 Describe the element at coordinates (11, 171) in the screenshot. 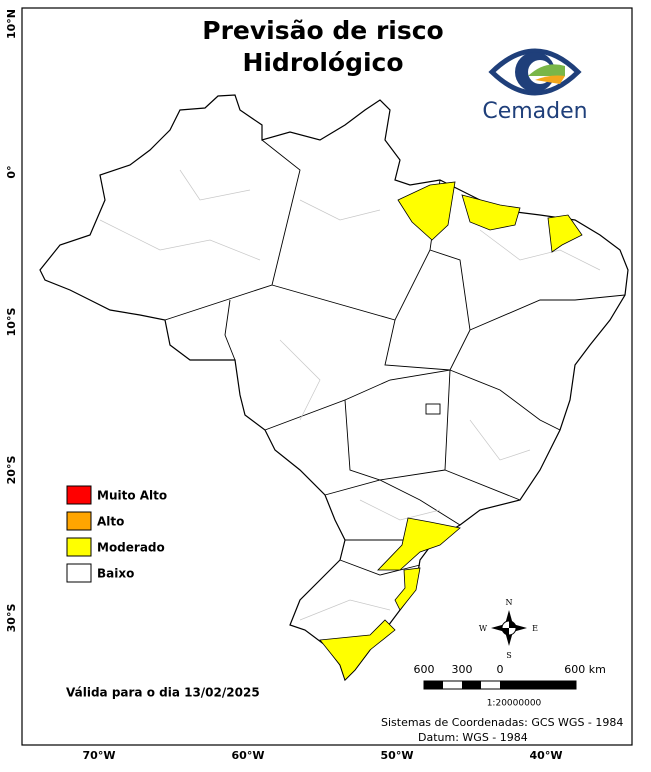

I see `lat-label: 0°` at that location.